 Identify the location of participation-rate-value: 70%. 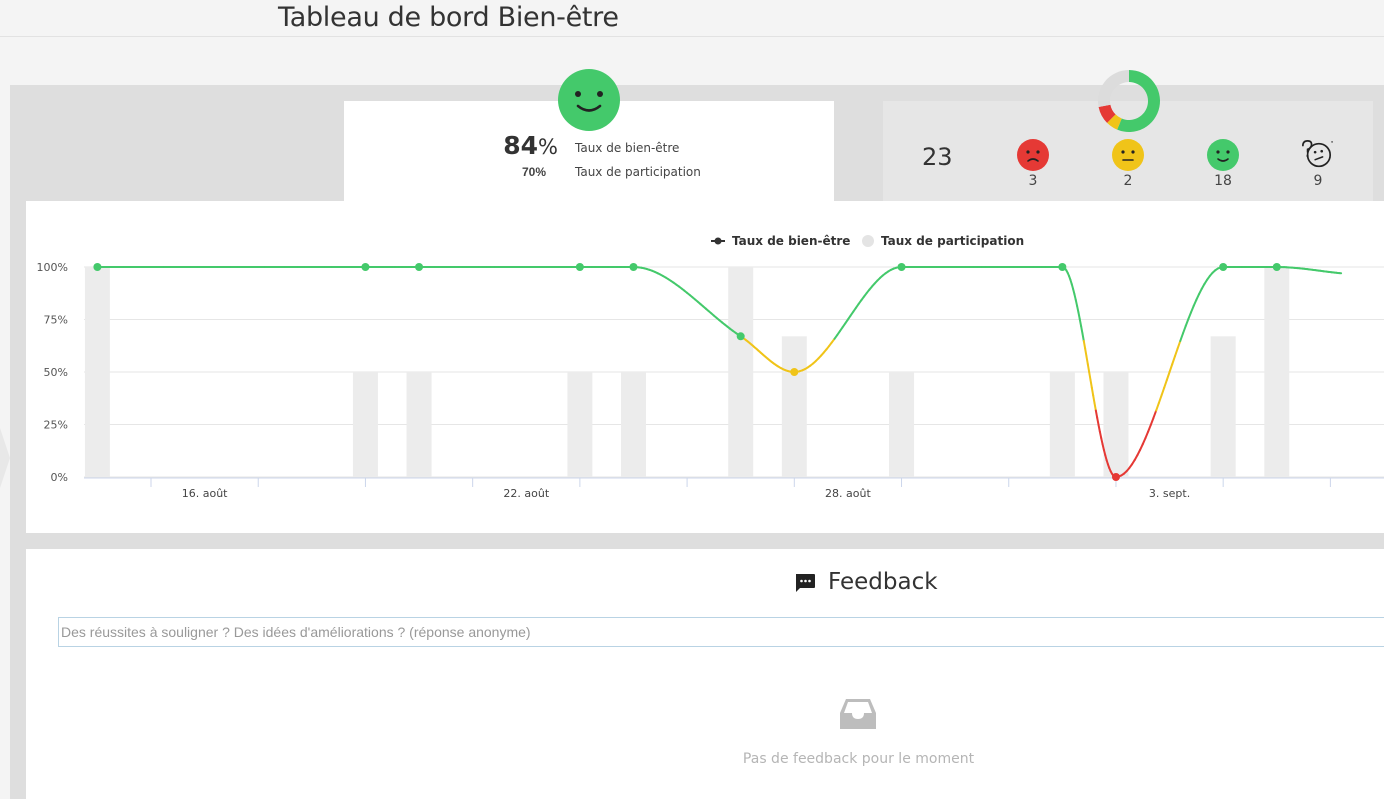
(533, 172).